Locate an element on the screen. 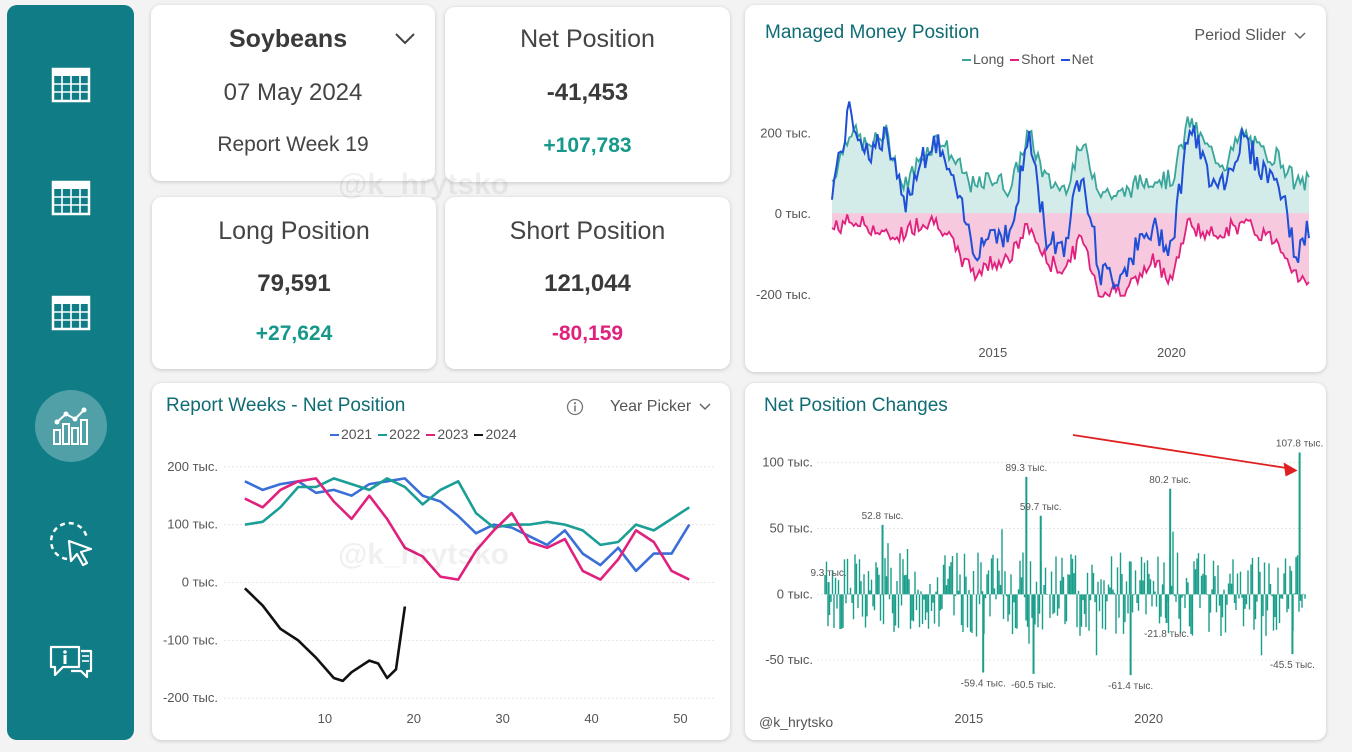 This screenshot has width=1352, height=752. info-chat-icon is located at coordinates (71, 662).